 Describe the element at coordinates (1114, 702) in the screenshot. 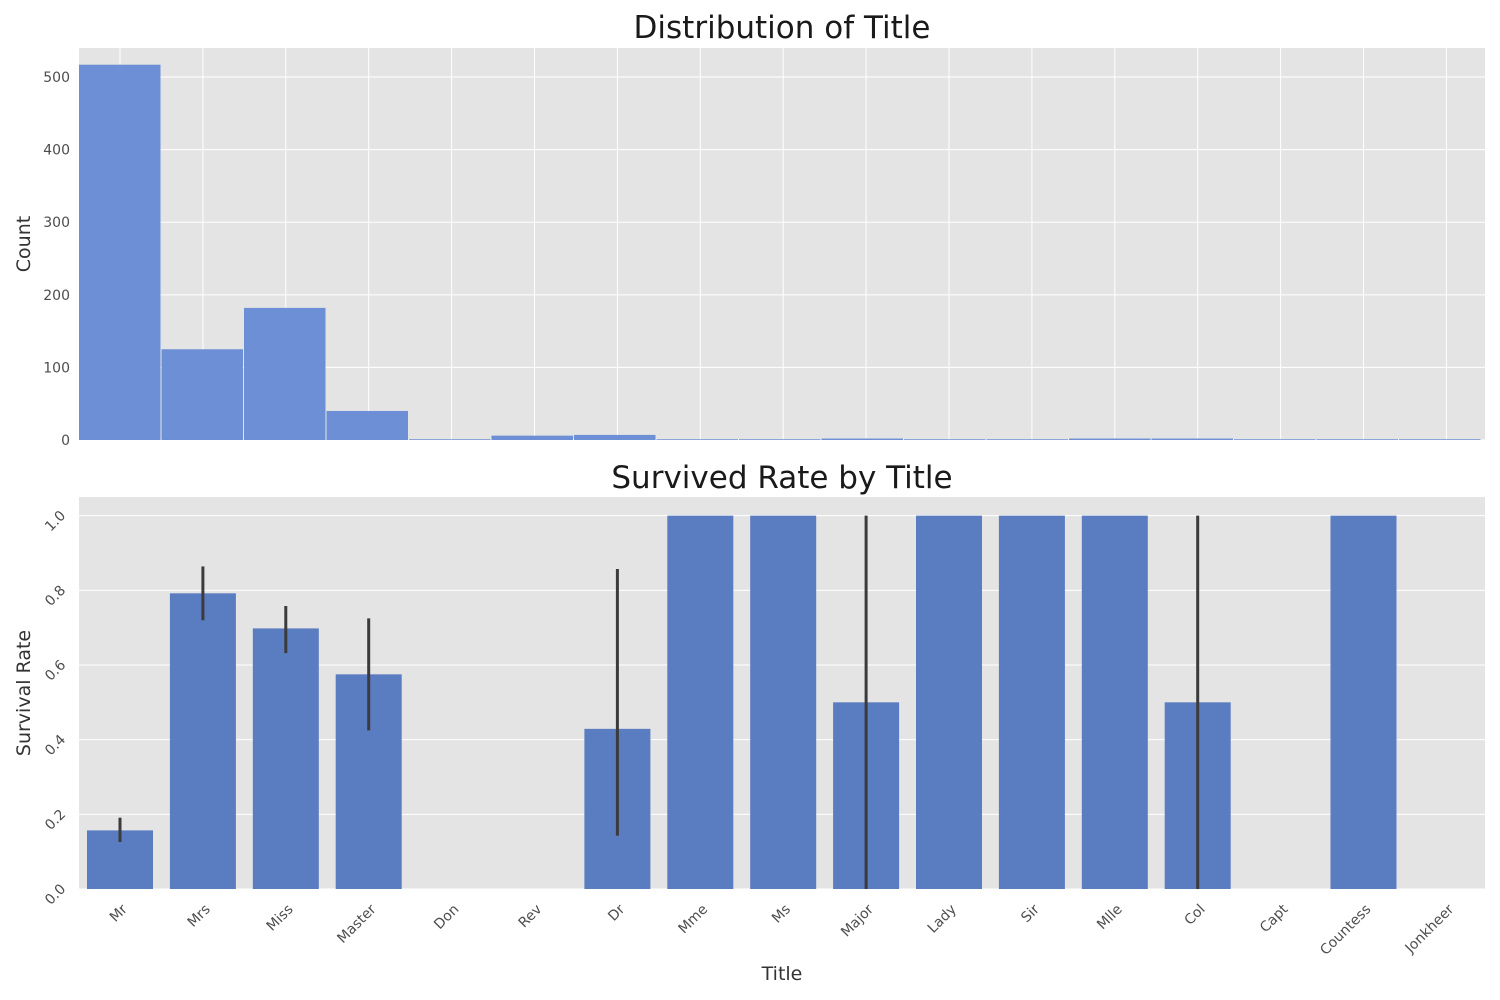

I see `bottom-bar-mlle` at that location.